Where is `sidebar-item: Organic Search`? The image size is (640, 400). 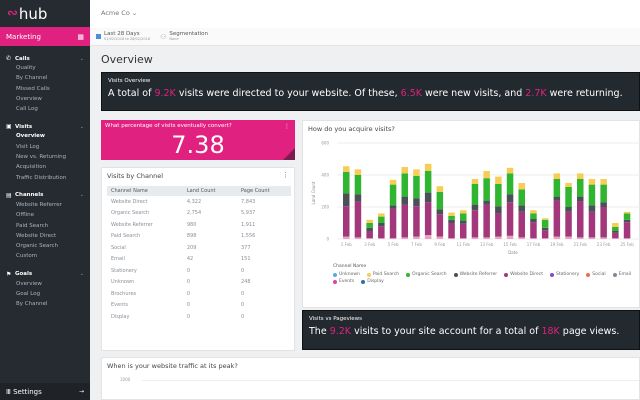
sidebar-item: Organic Search is located at coordinates (37, 246).